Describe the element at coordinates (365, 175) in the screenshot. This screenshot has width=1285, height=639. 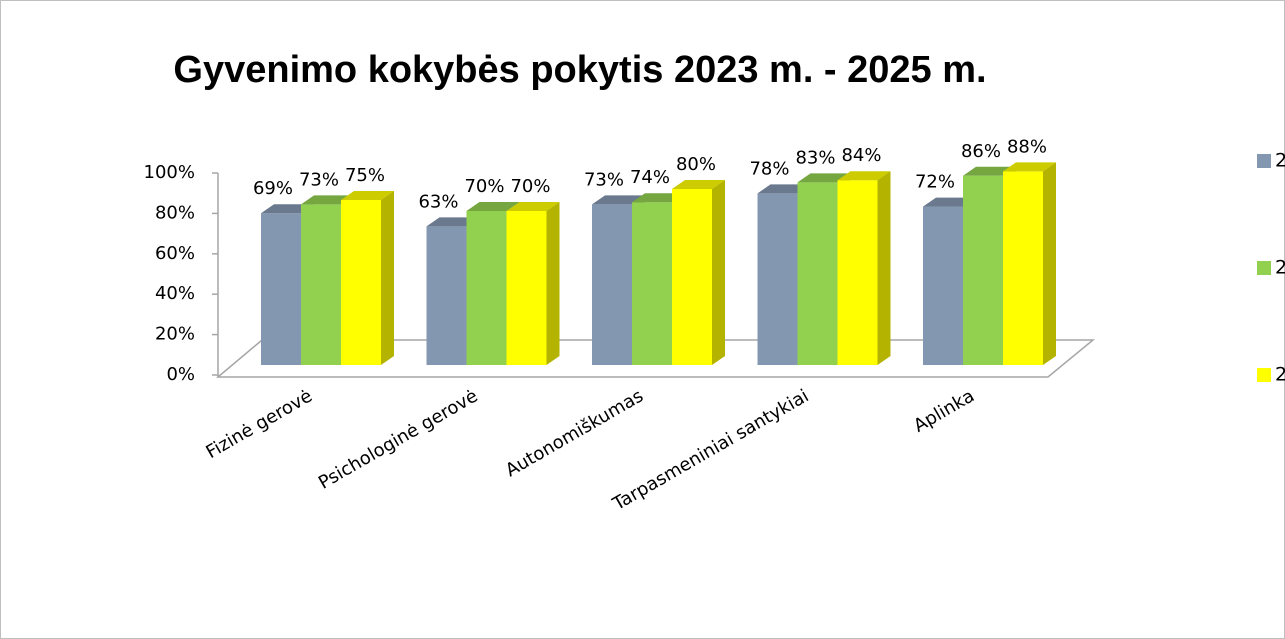
I see `value-label: 75%` at that location.